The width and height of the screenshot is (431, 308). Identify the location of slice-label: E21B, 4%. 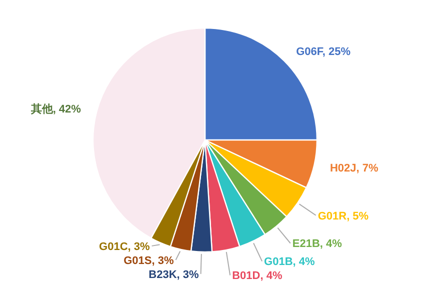
(317, 244).